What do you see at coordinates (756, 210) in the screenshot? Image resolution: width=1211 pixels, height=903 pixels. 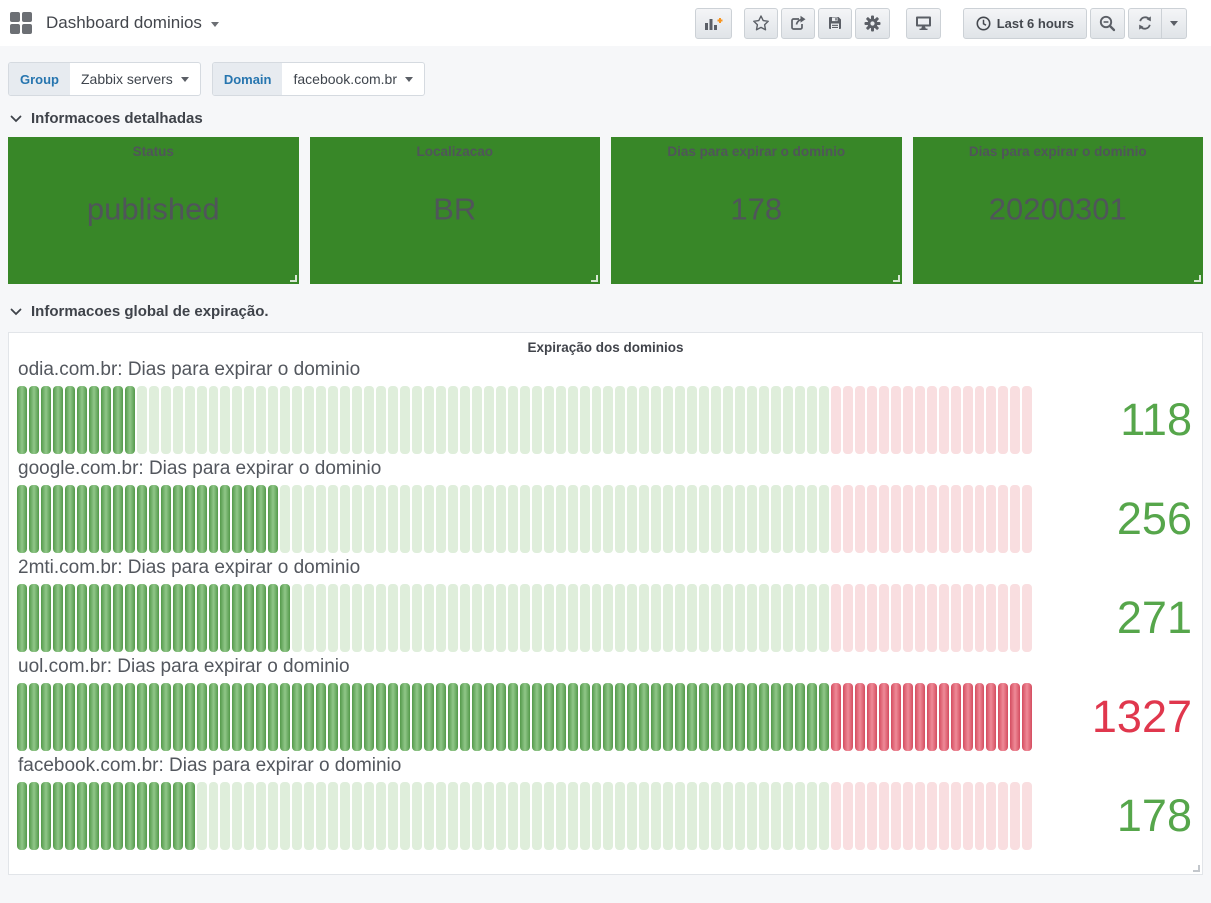 I see `stat-panel-dias-expirar: Dias para expirar o dominio 178` at bounding box center [756, 210].